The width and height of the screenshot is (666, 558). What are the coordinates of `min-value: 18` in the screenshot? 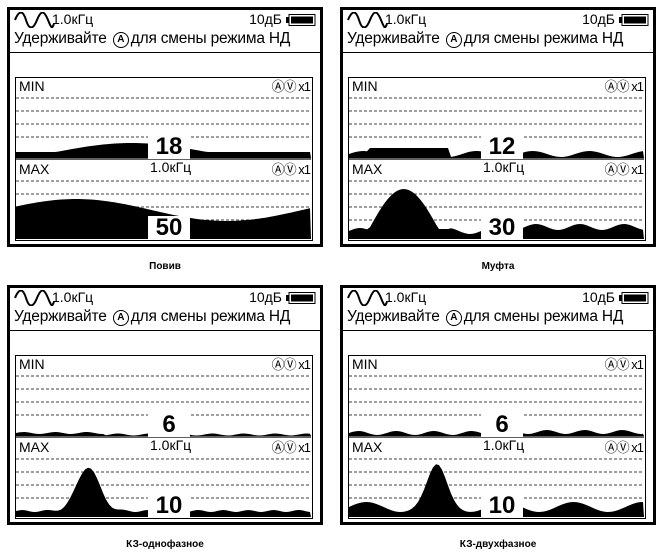 It's located at (169, 147).